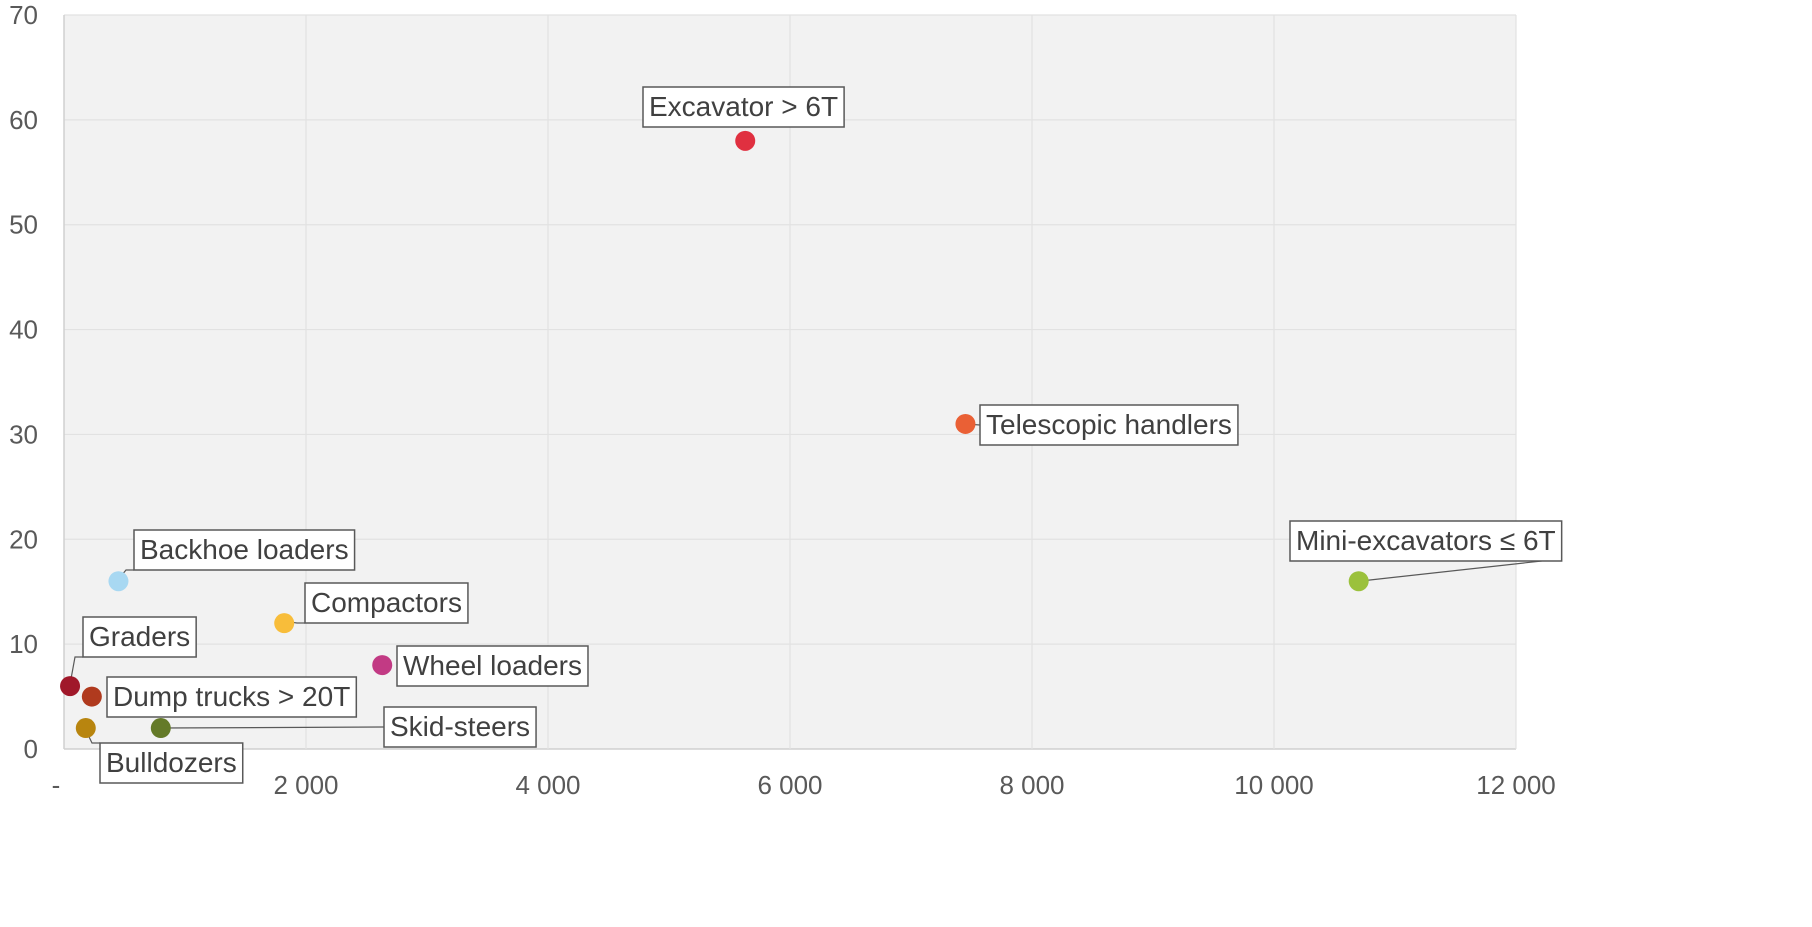 The width and height of the screenshot is (1812, 927). Describe the element at coordinates (1031, 785) in the screenshot. I see `x-tick-label: 8 000` at that location.